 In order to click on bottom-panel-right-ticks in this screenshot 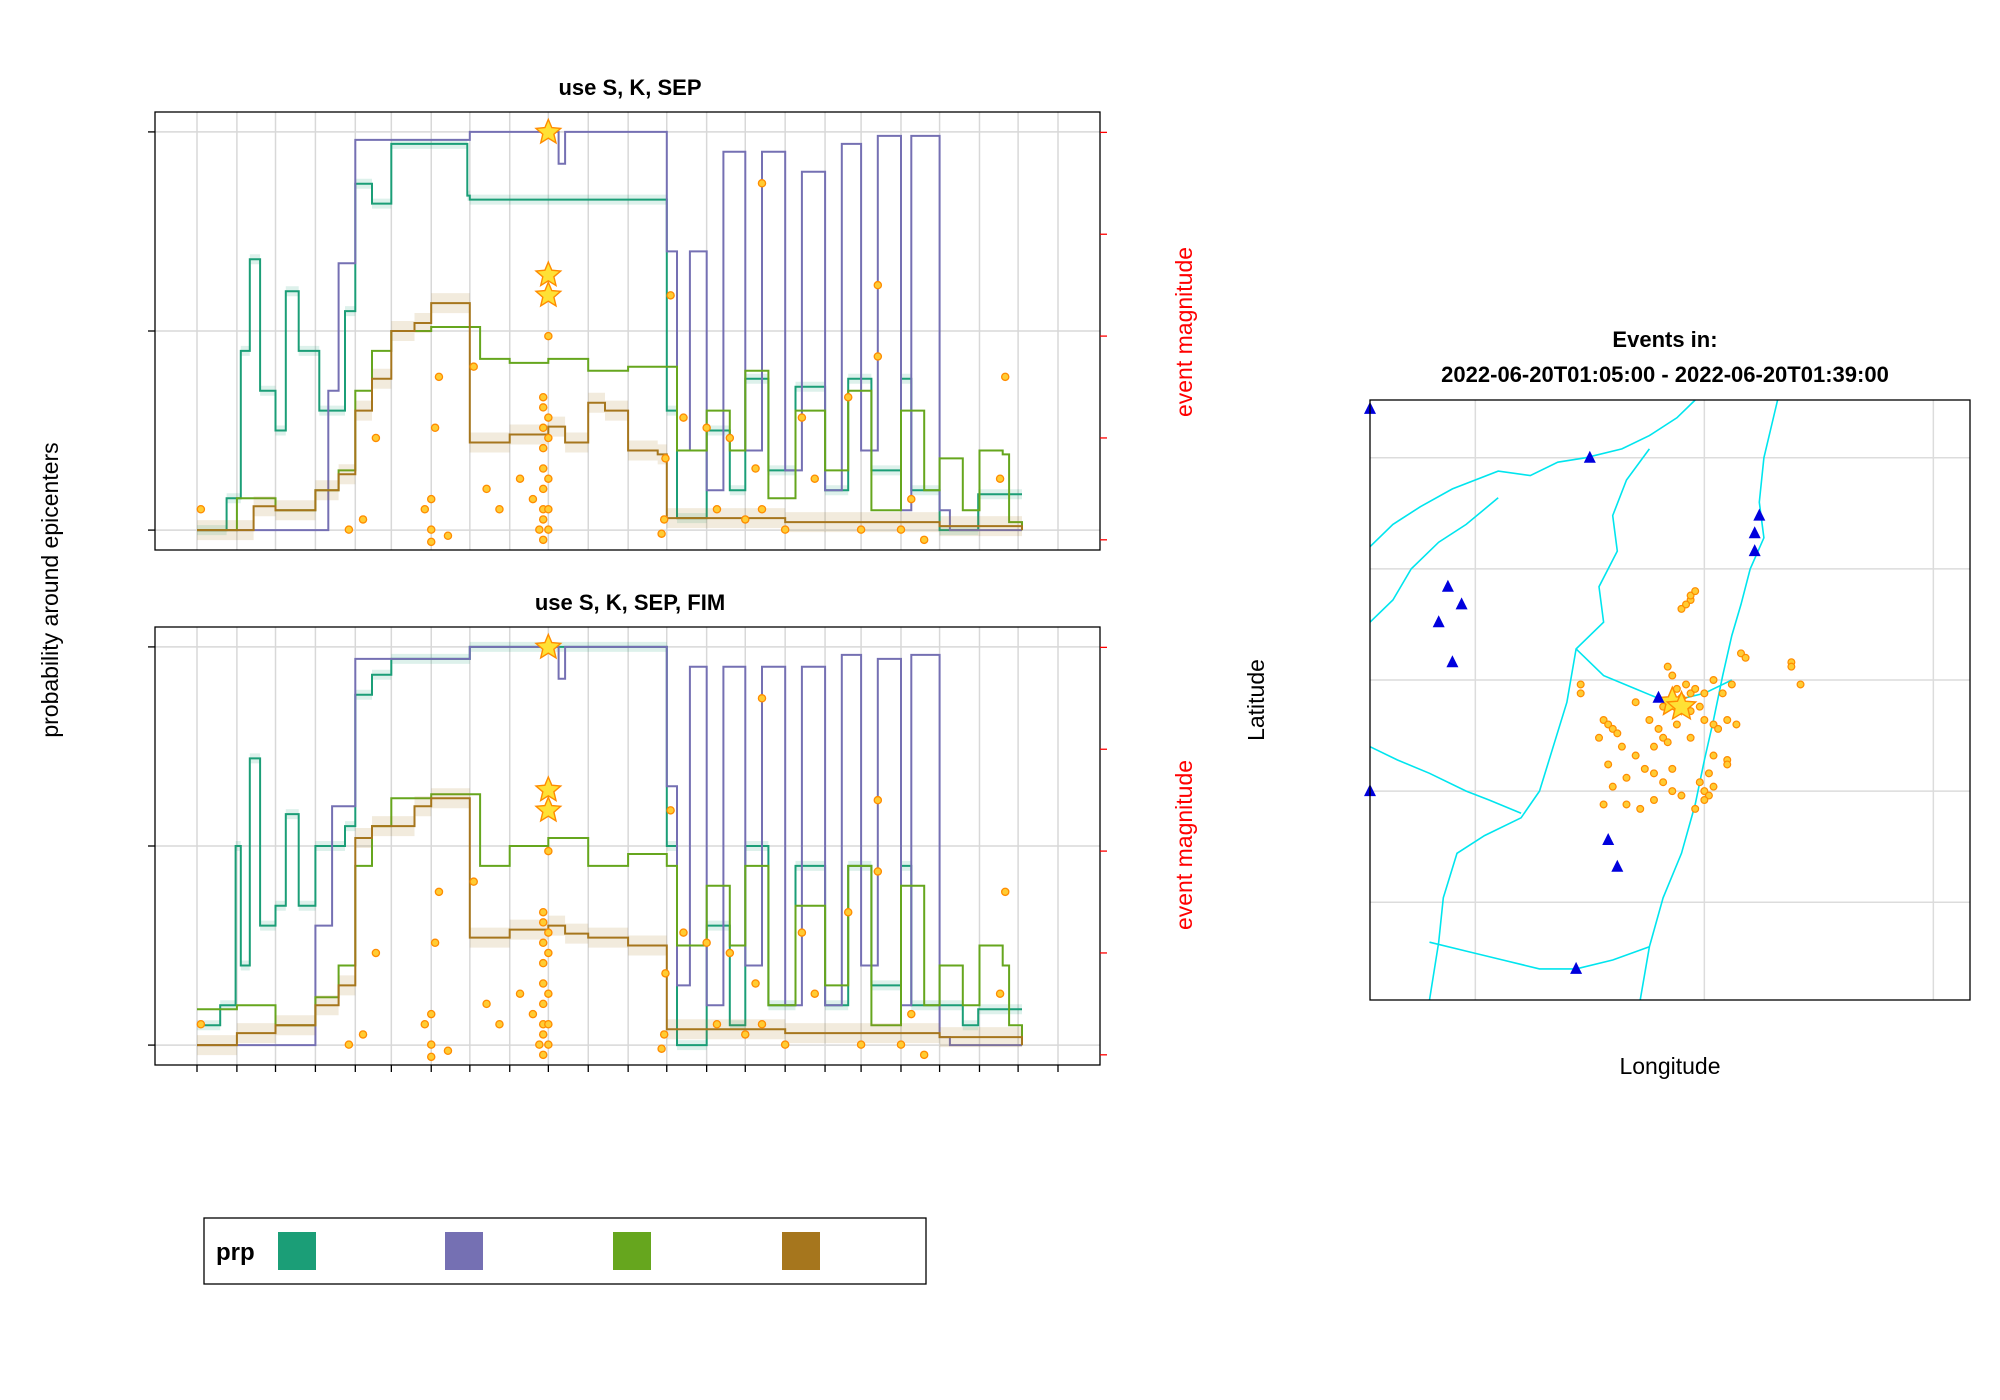, I will do `click(1103, 851)`.